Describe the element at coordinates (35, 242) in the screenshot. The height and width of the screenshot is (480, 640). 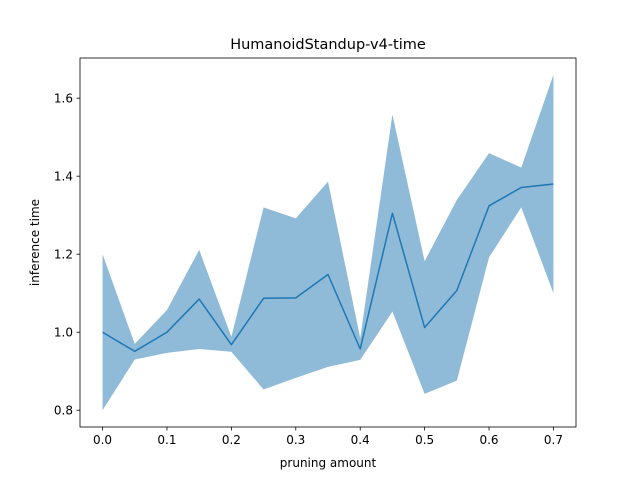
I see `y-axis-label: inference time` at that location.